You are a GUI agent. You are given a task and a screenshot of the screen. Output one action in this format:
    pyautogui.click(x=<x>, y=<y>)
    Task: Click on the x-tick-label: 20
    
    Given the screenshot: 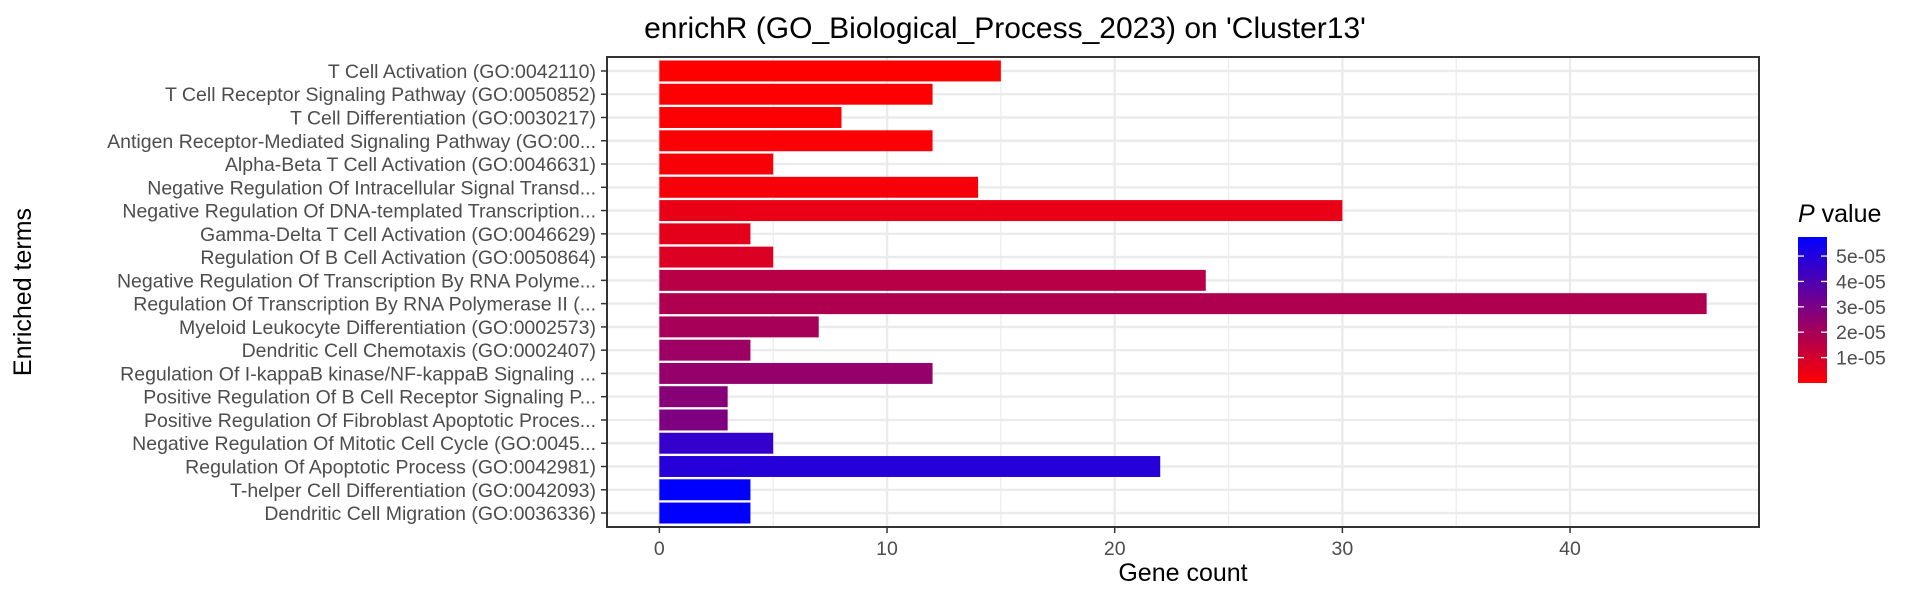 What is the action you would take?
    pyautogui.click(x=1115, y=549)
    